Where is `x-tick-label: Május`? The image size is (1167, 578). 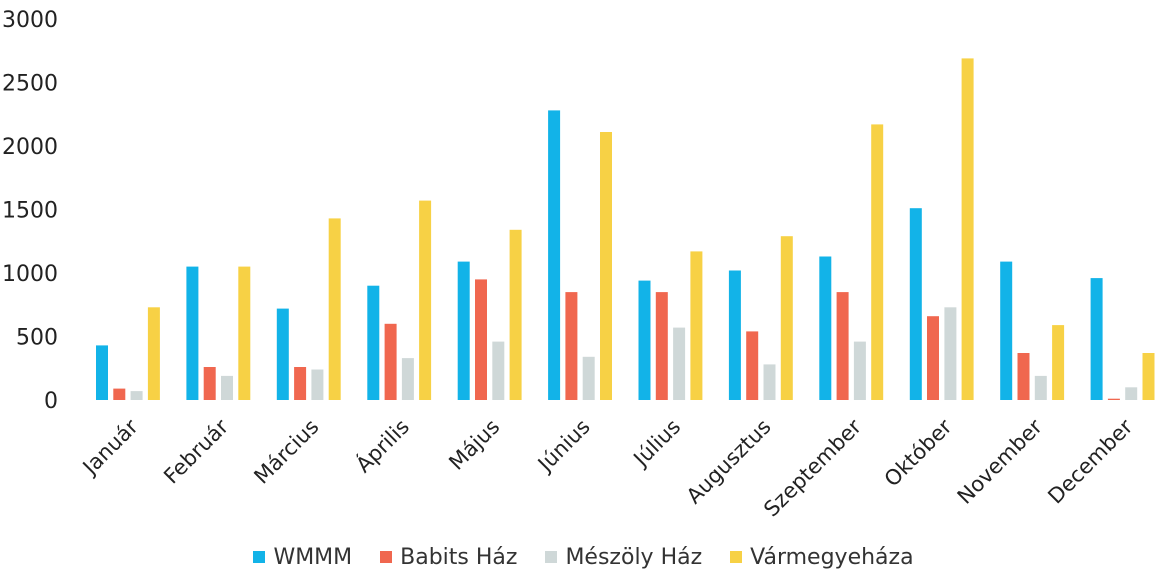
x-tick-label: Május is located at coordinates (474, 445).